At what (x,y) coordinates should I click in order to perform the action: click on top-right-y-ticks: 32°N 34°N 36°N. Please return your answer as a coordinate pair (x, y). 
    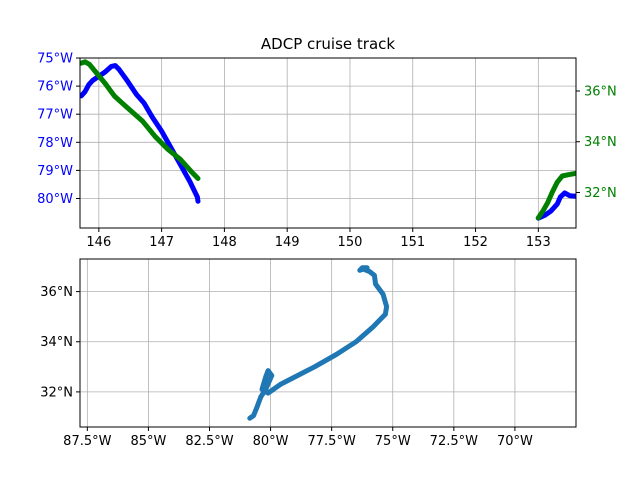
    Looking at the image, I should click on (596, 142).